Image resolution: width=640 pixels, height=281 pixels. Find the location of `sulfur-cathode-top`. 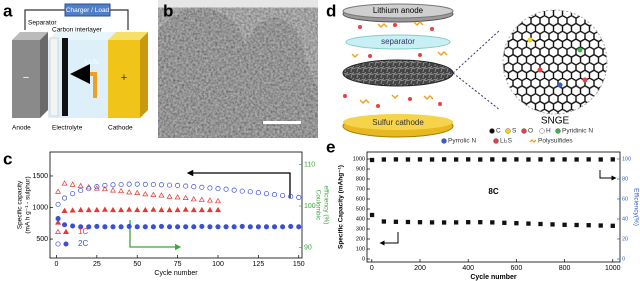

sulfur-cathode-top is located at coordinates (398, 122).